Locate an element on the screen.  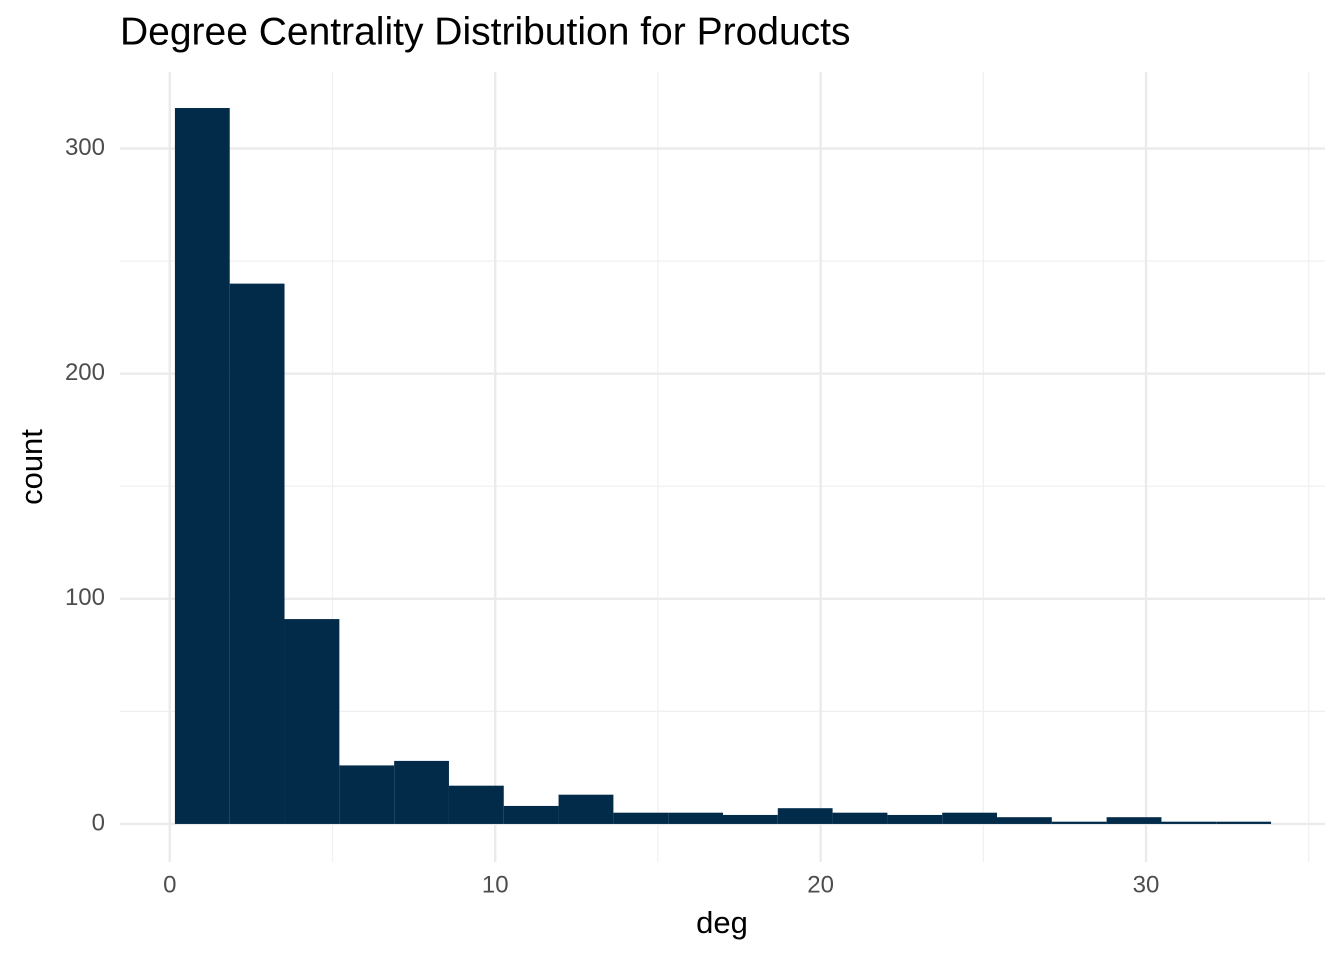
y-tick-label: 100 is located at coordinates (85, 597).